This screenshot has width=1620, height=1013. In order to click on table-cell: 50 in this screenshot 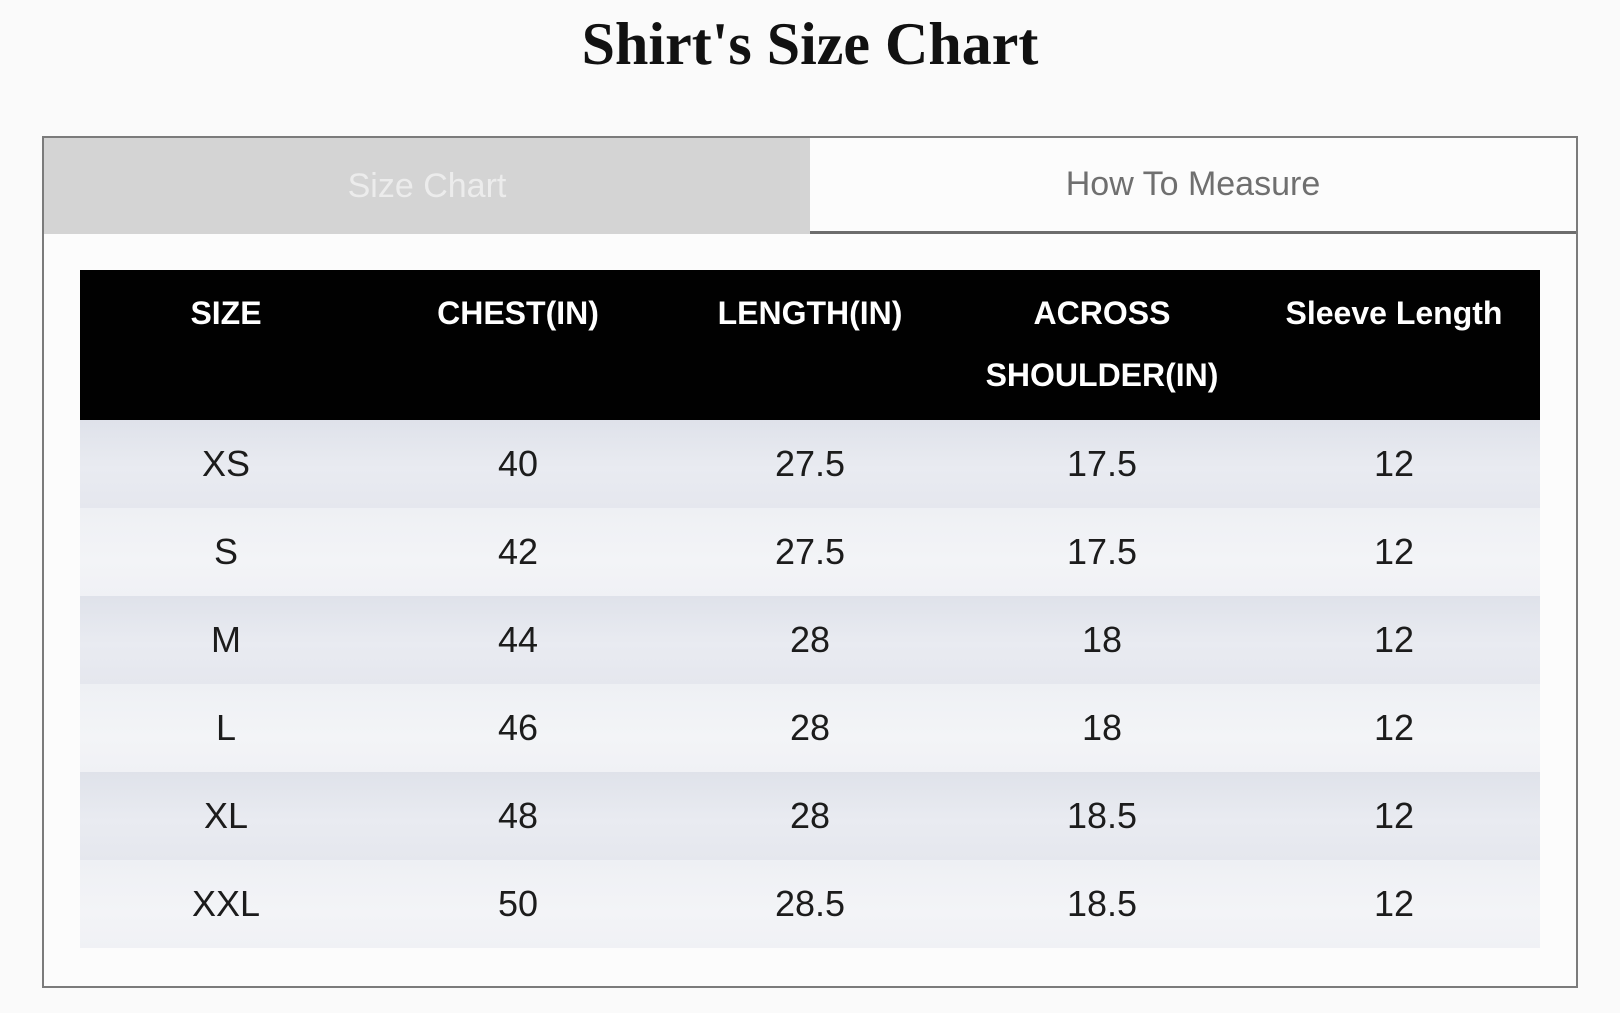, I will do `click(518, 903)`.